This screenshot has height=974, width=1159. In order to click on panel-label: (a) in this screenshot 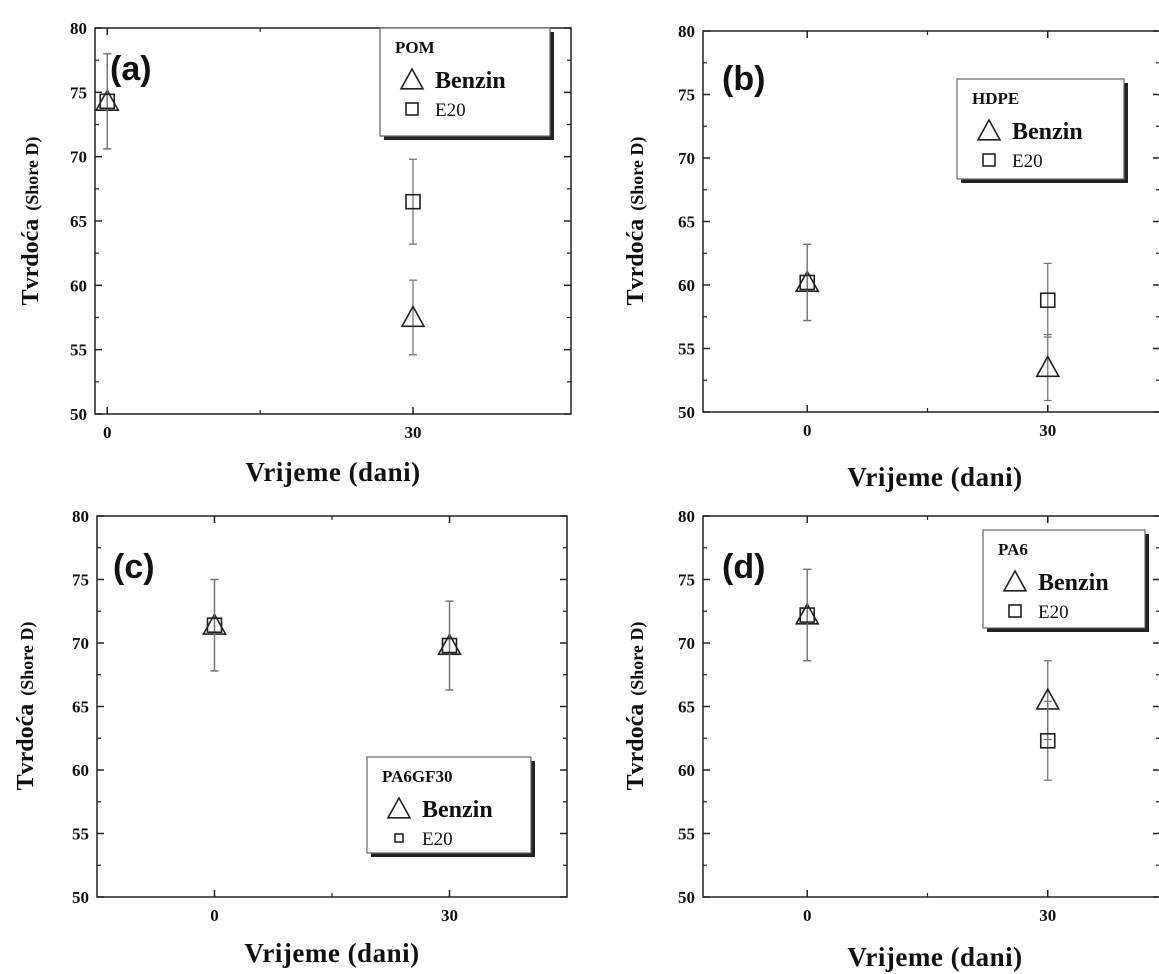, I will do `click(131, 69)`.